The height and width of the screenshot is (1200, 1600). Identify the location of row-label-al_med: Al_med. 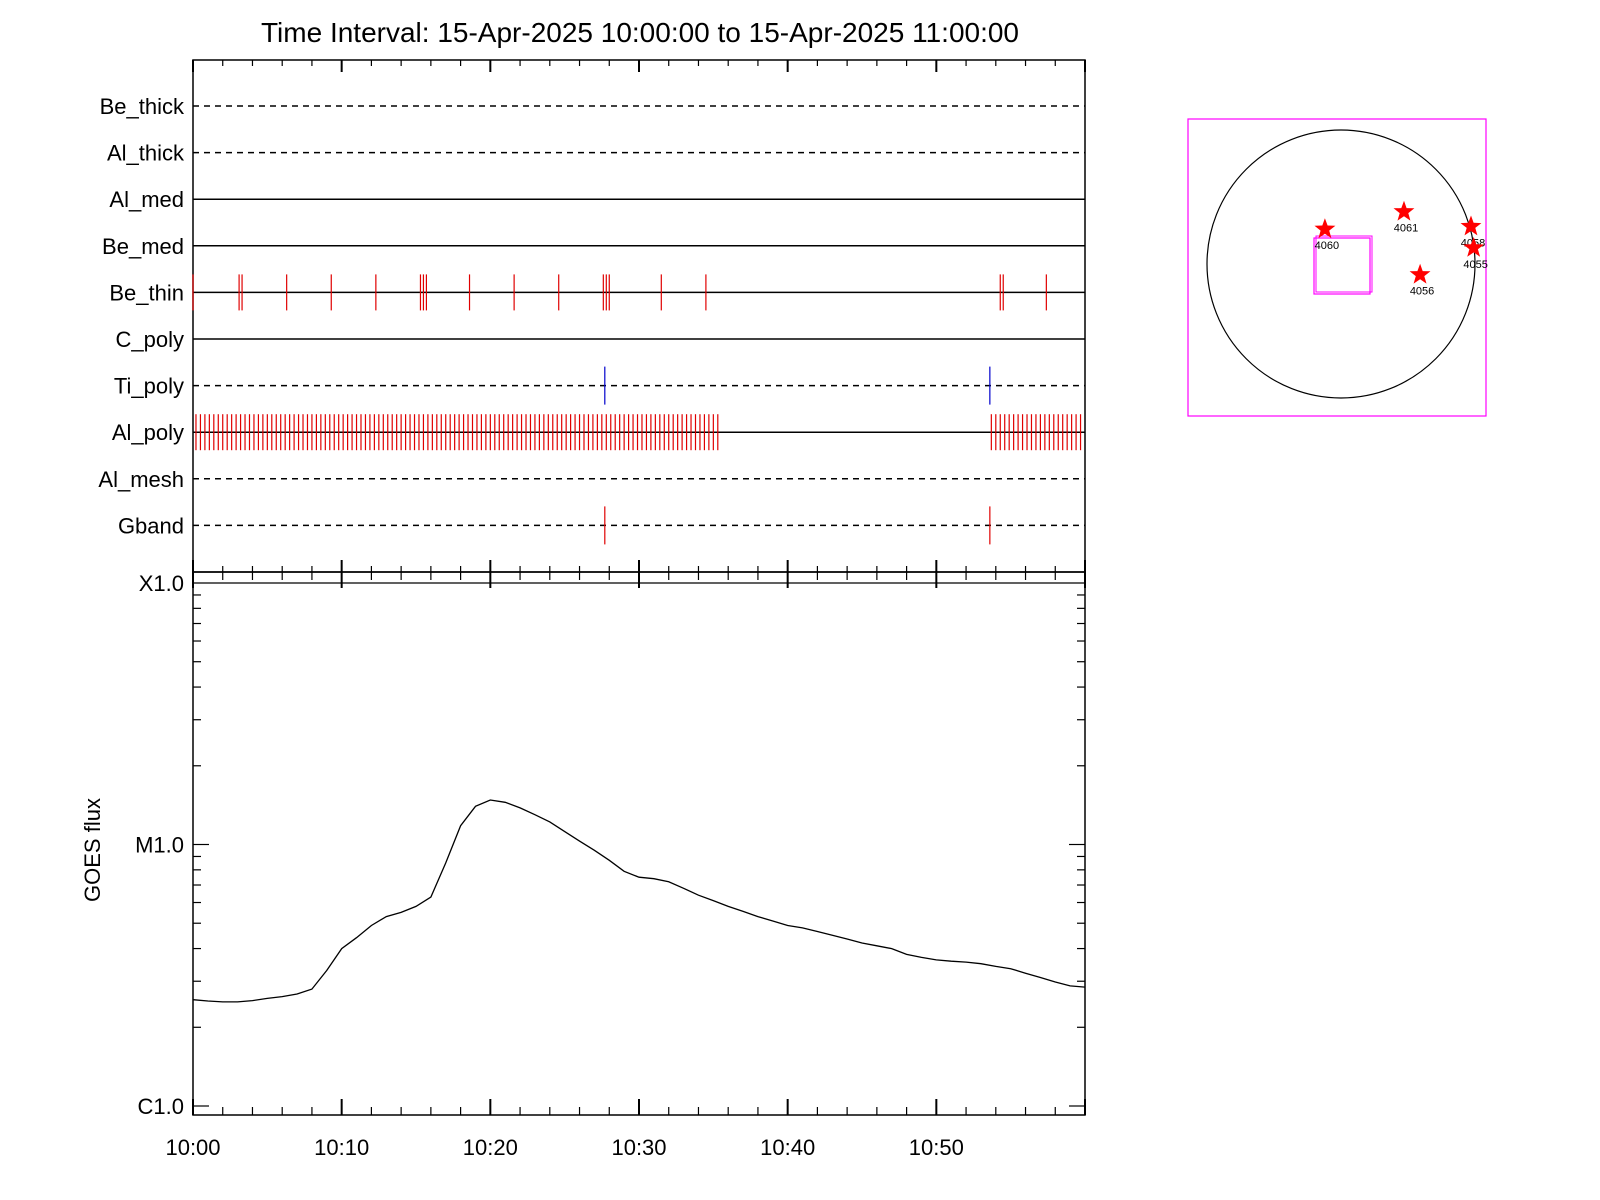
(146, 199).